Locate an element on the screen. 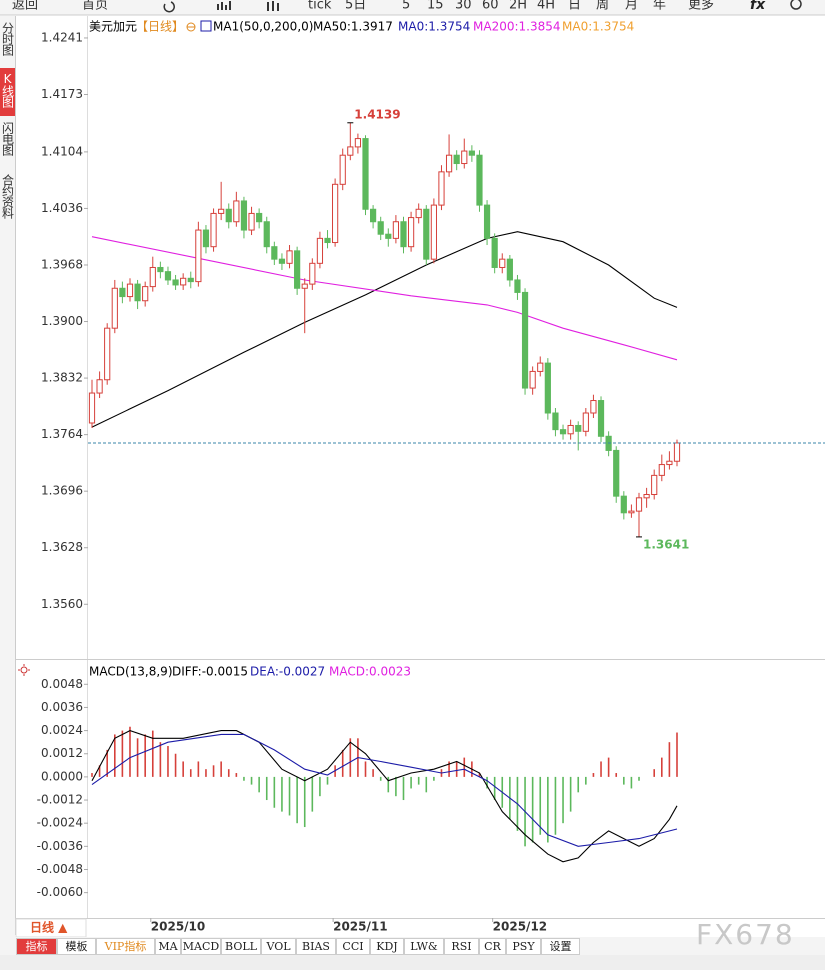  tab-label: MA is located at coordinates (168, 946).